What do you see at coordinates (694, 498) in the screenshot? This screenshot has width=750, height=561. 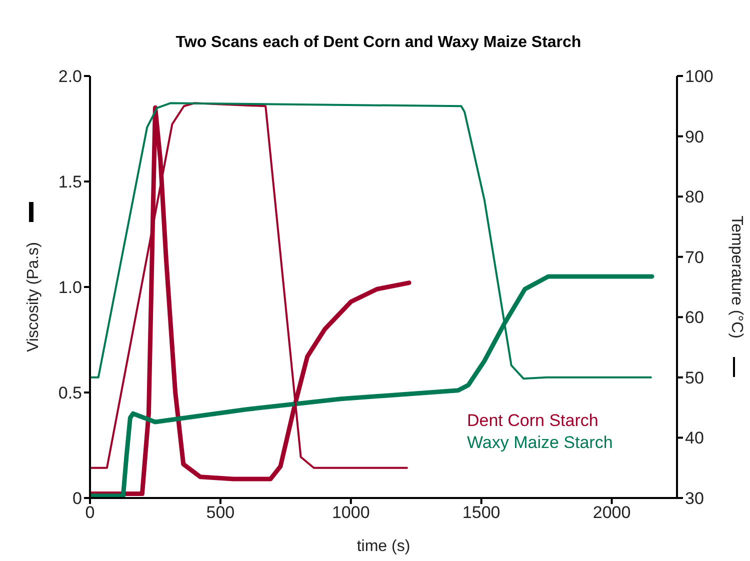 I see `y2-tick-label: 30` at bounding box center [694, 498].